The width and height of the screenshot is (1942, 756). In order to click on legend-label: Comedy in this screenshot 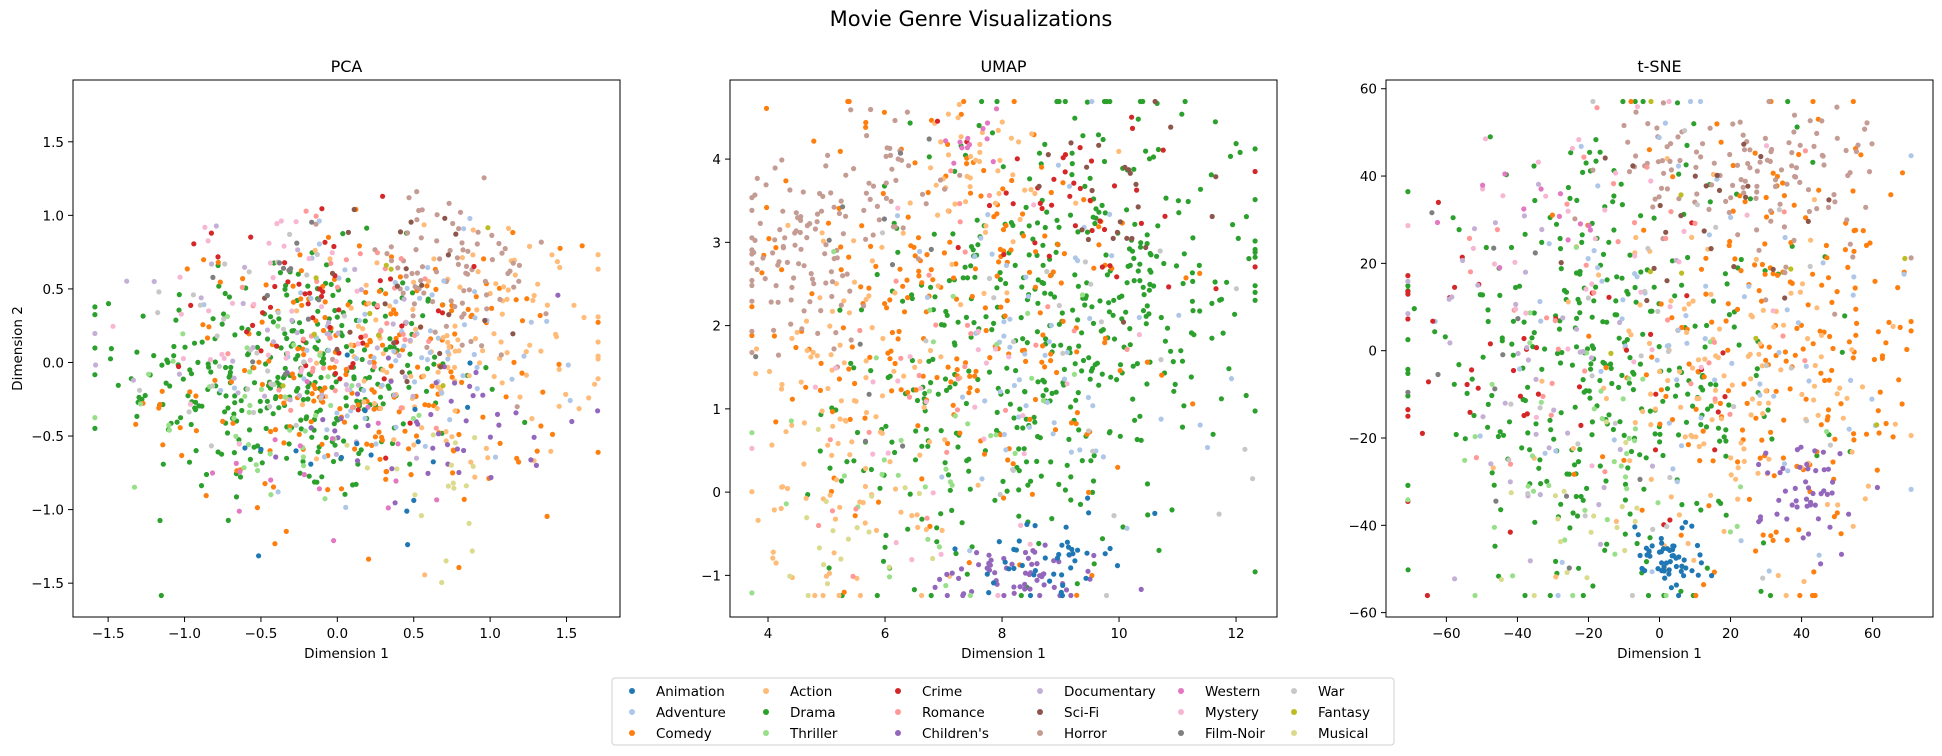, I will do `click(684, 734)`.